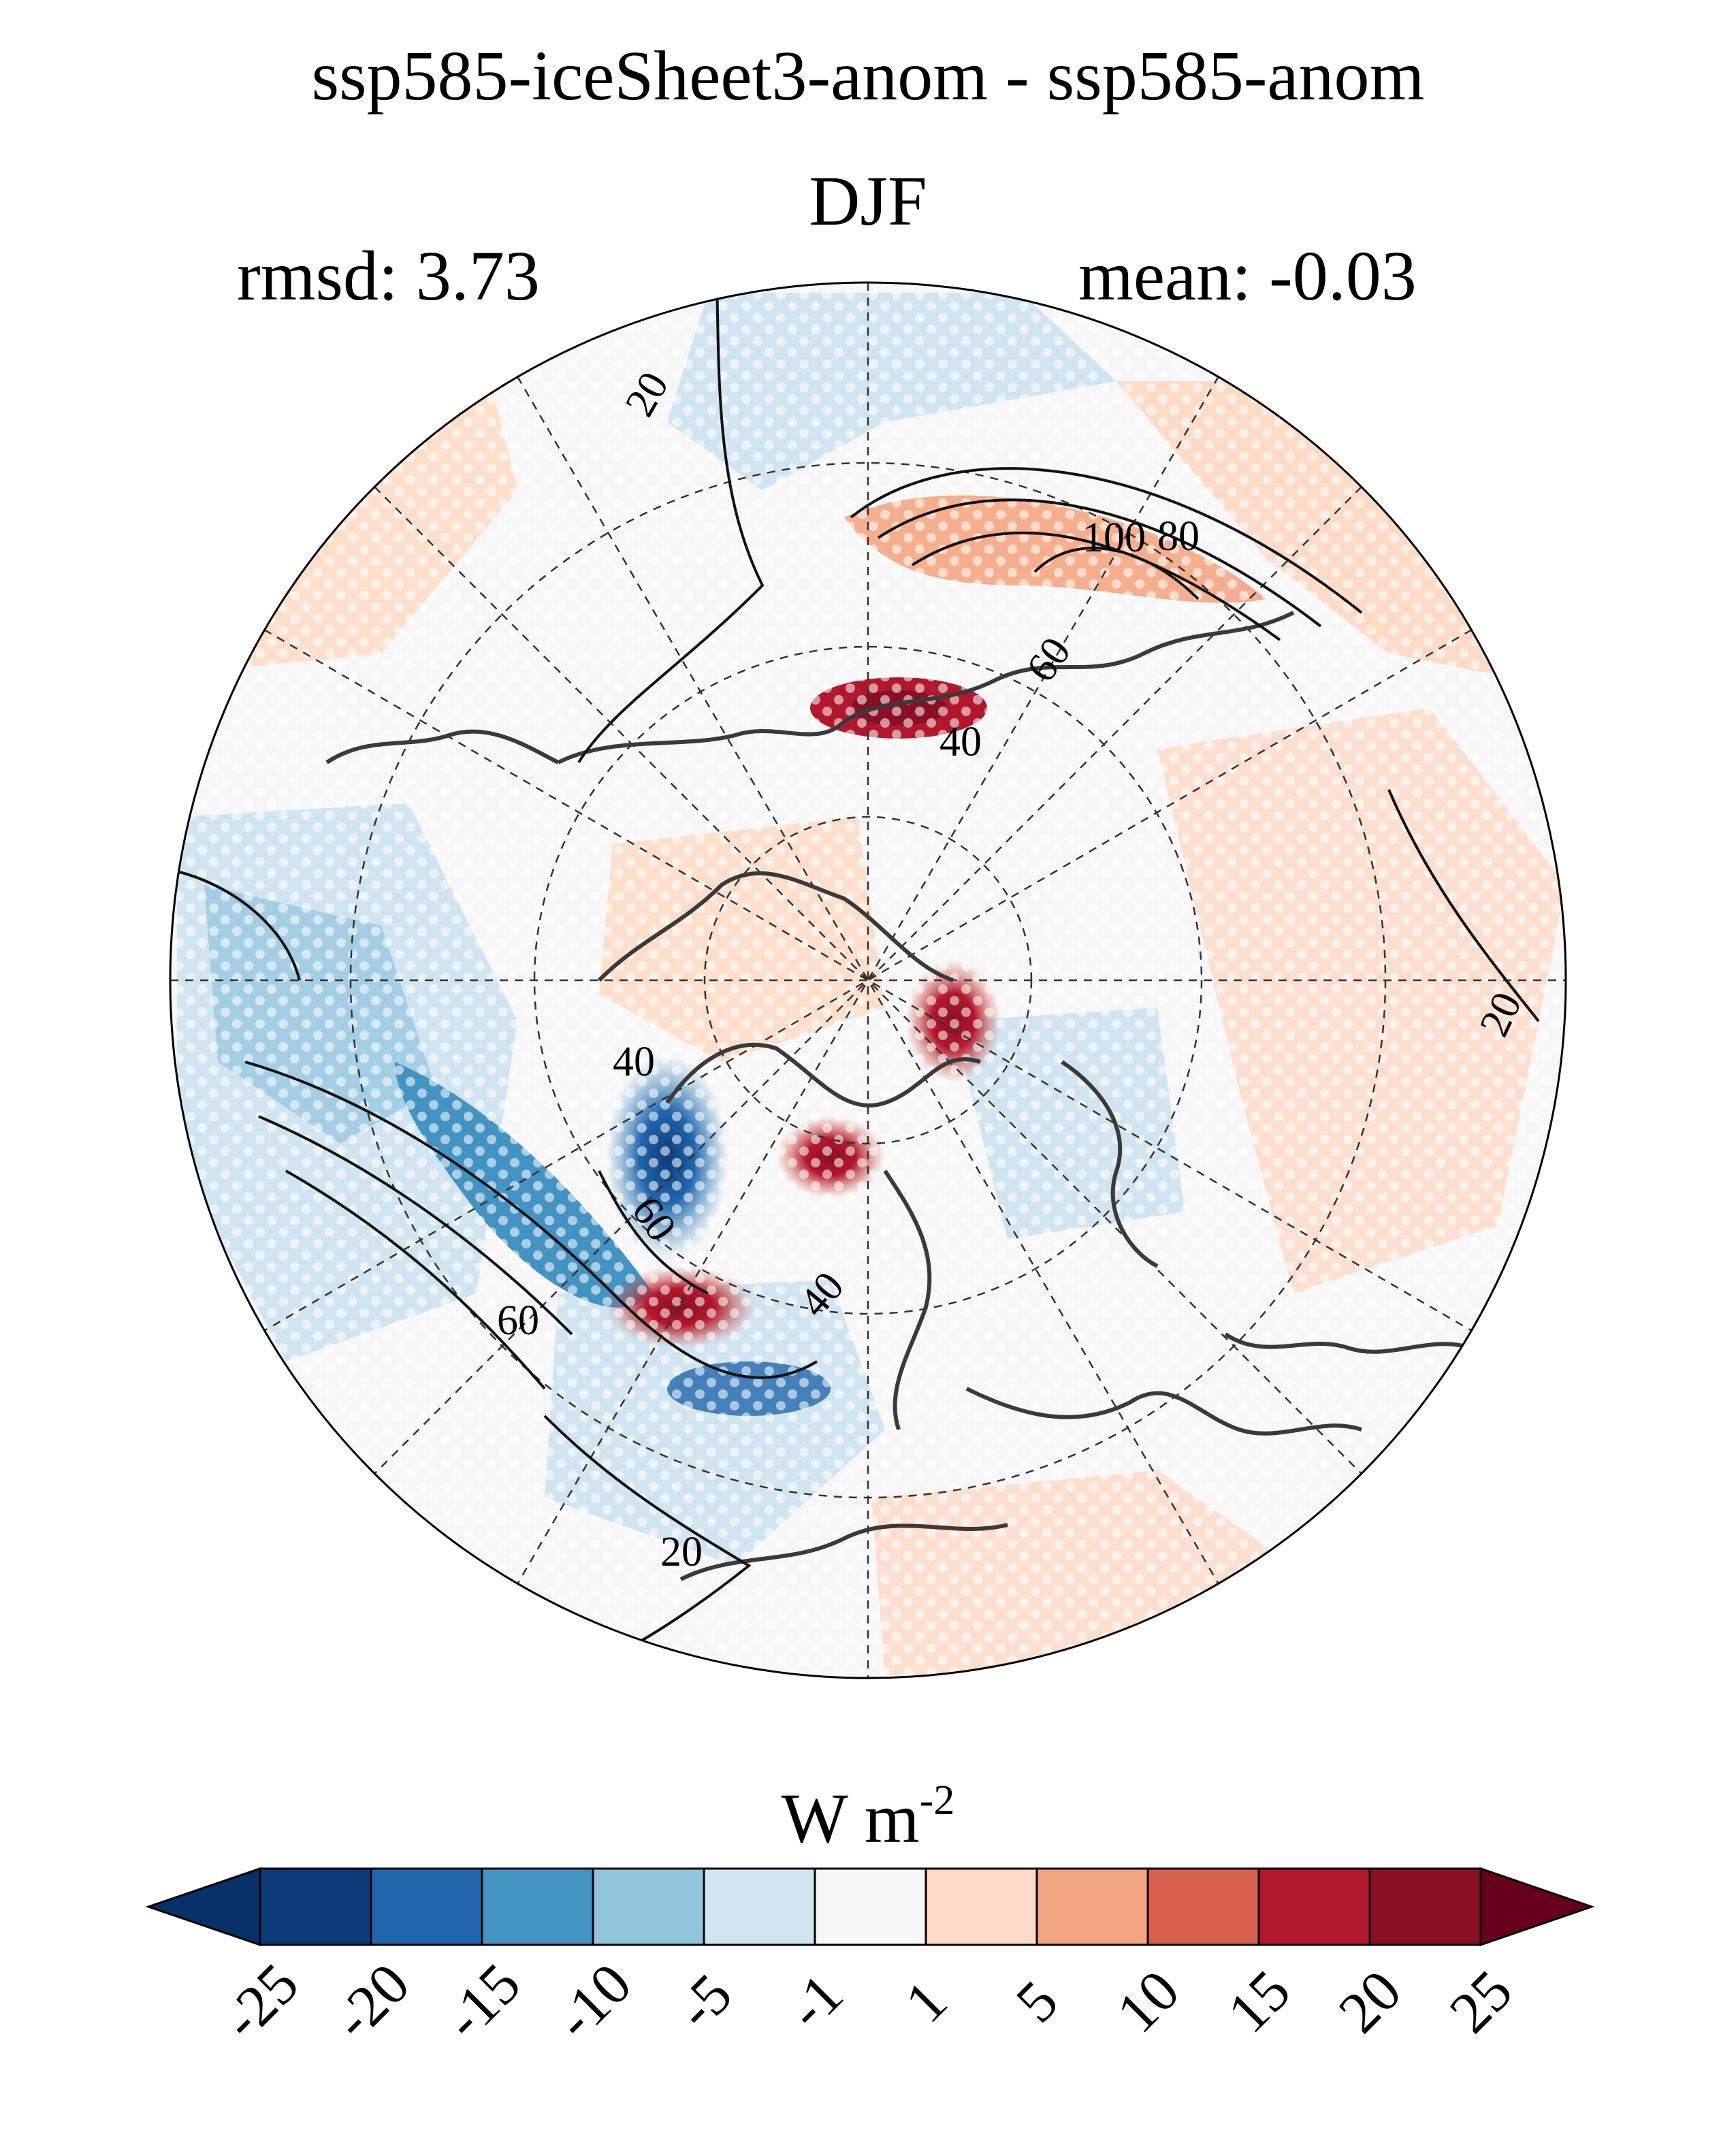 This screenshot has height=2130, width=1736. I want to click on contour-label: 60, so click(518, 1320).